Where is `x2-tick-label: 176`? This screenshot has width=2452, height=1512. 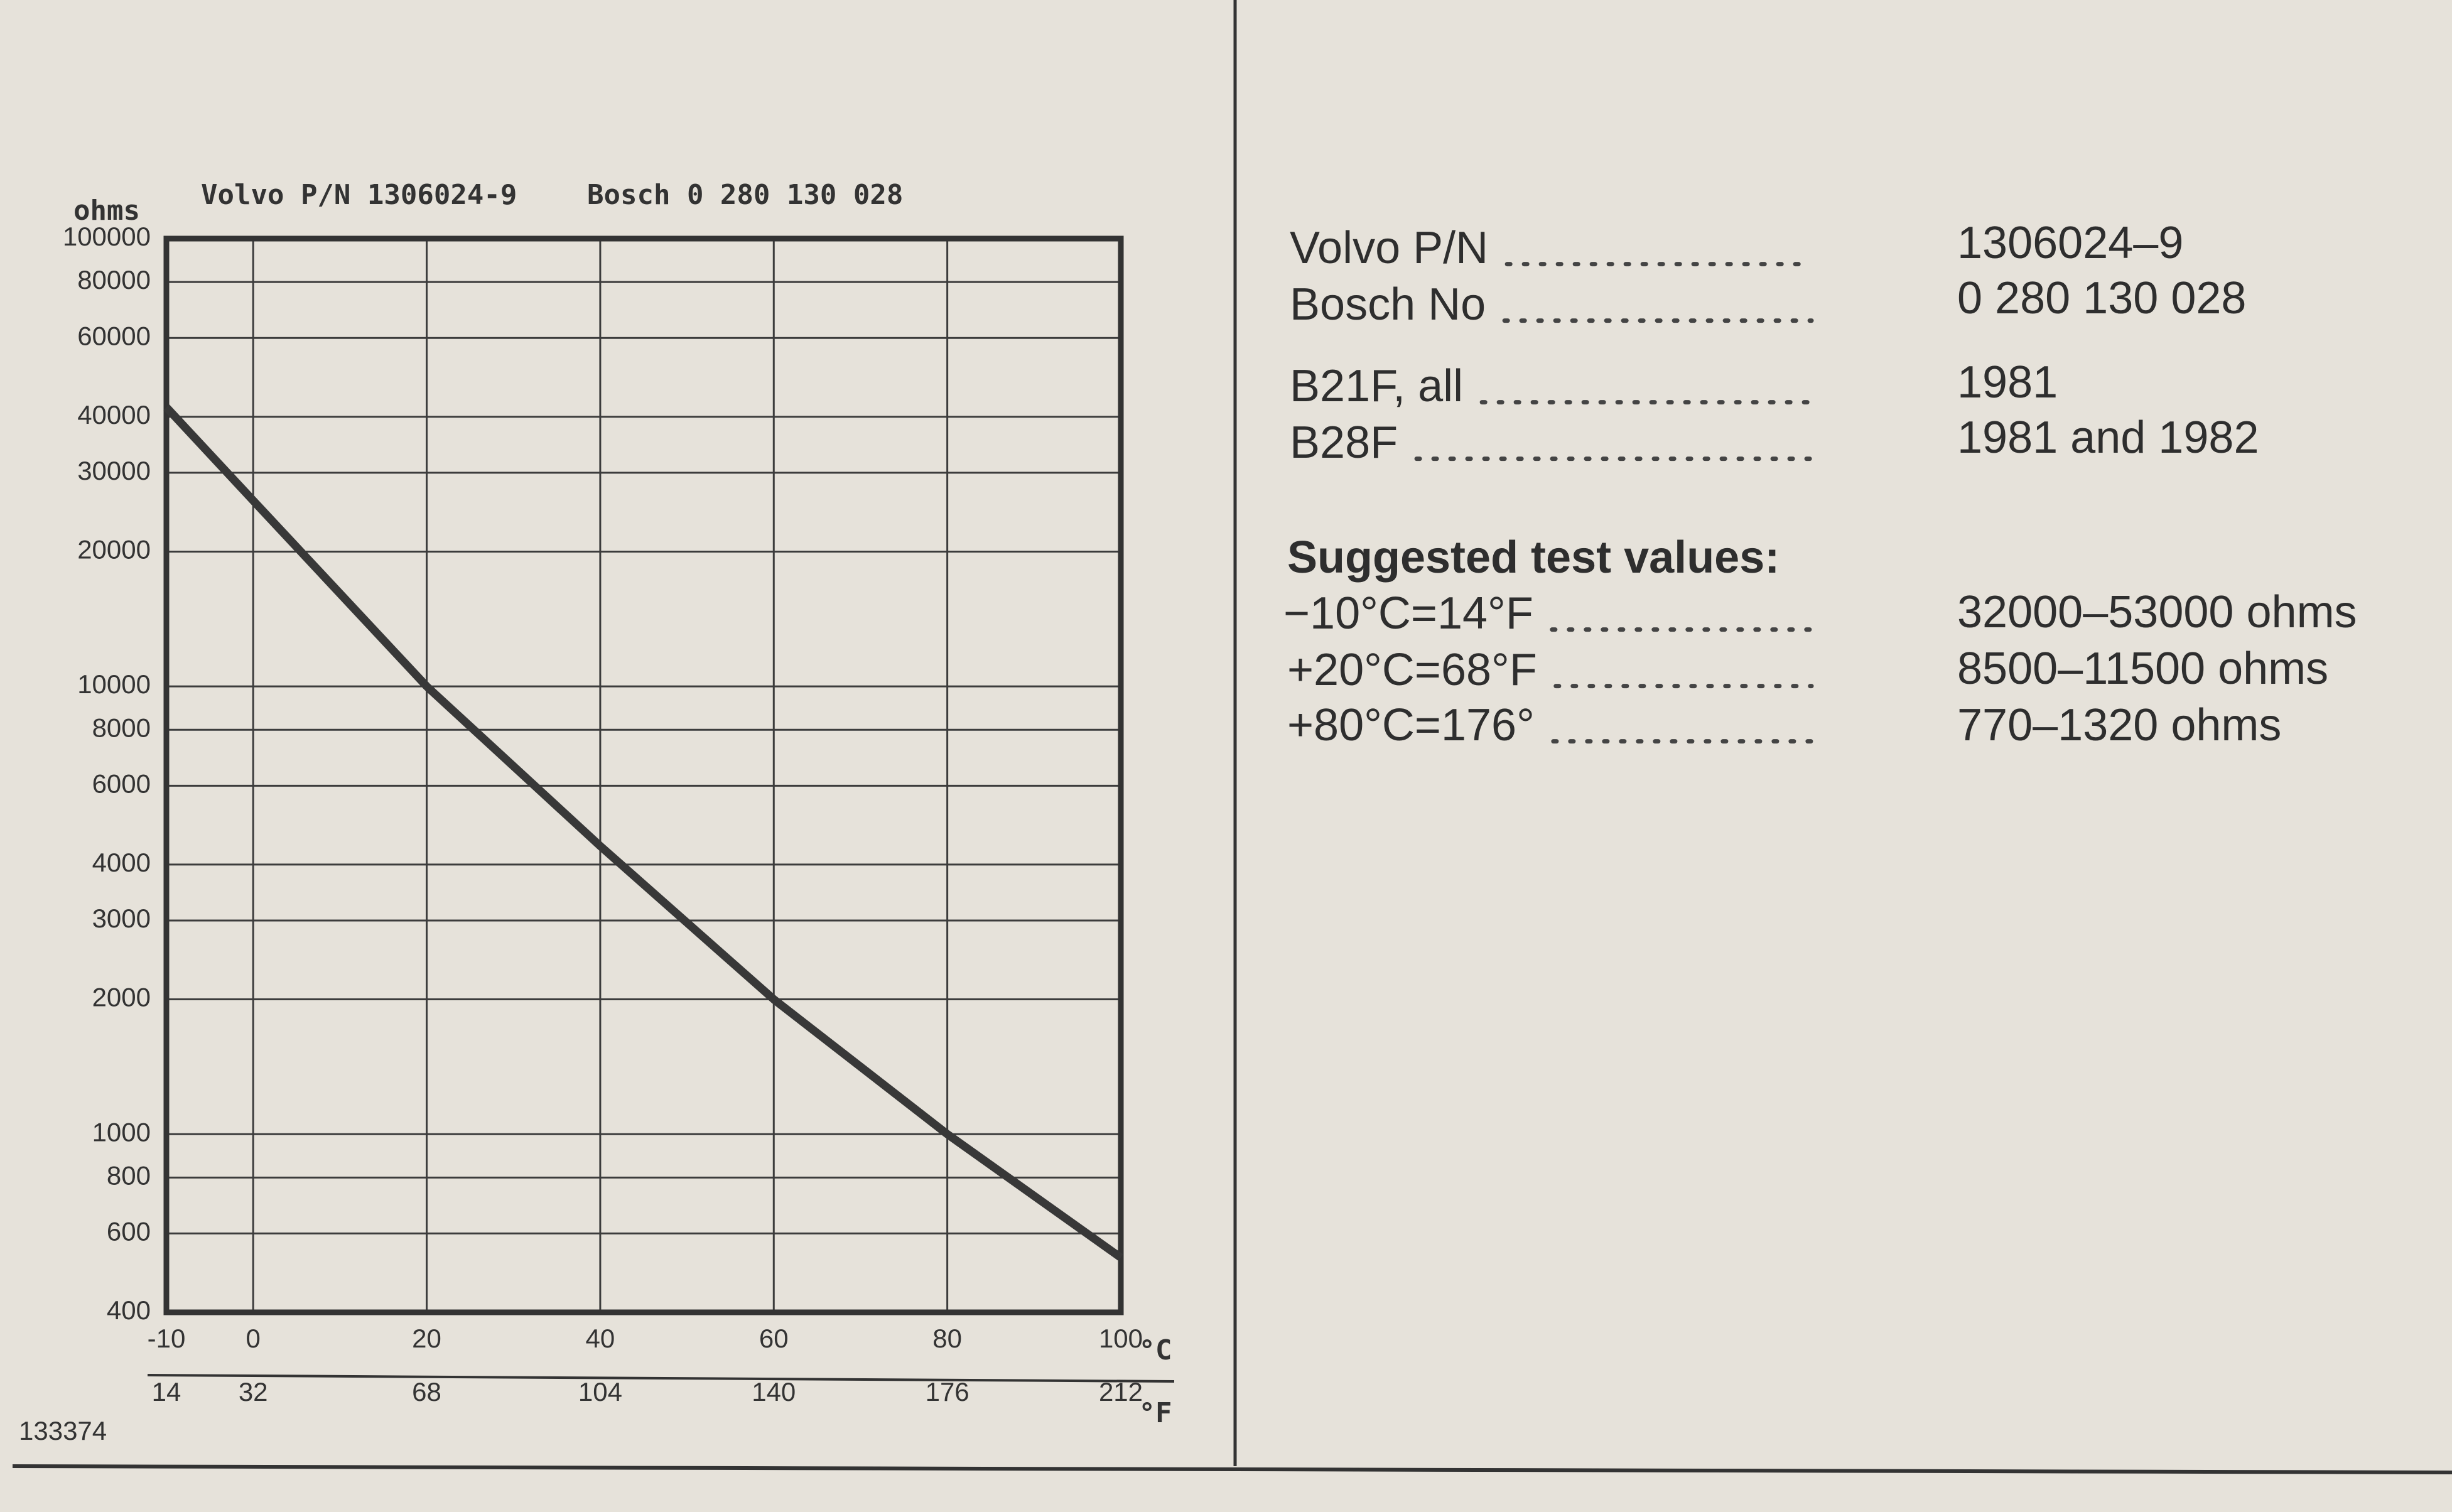 x2-tick-label: 176 is located at coordinates (947, 1392).